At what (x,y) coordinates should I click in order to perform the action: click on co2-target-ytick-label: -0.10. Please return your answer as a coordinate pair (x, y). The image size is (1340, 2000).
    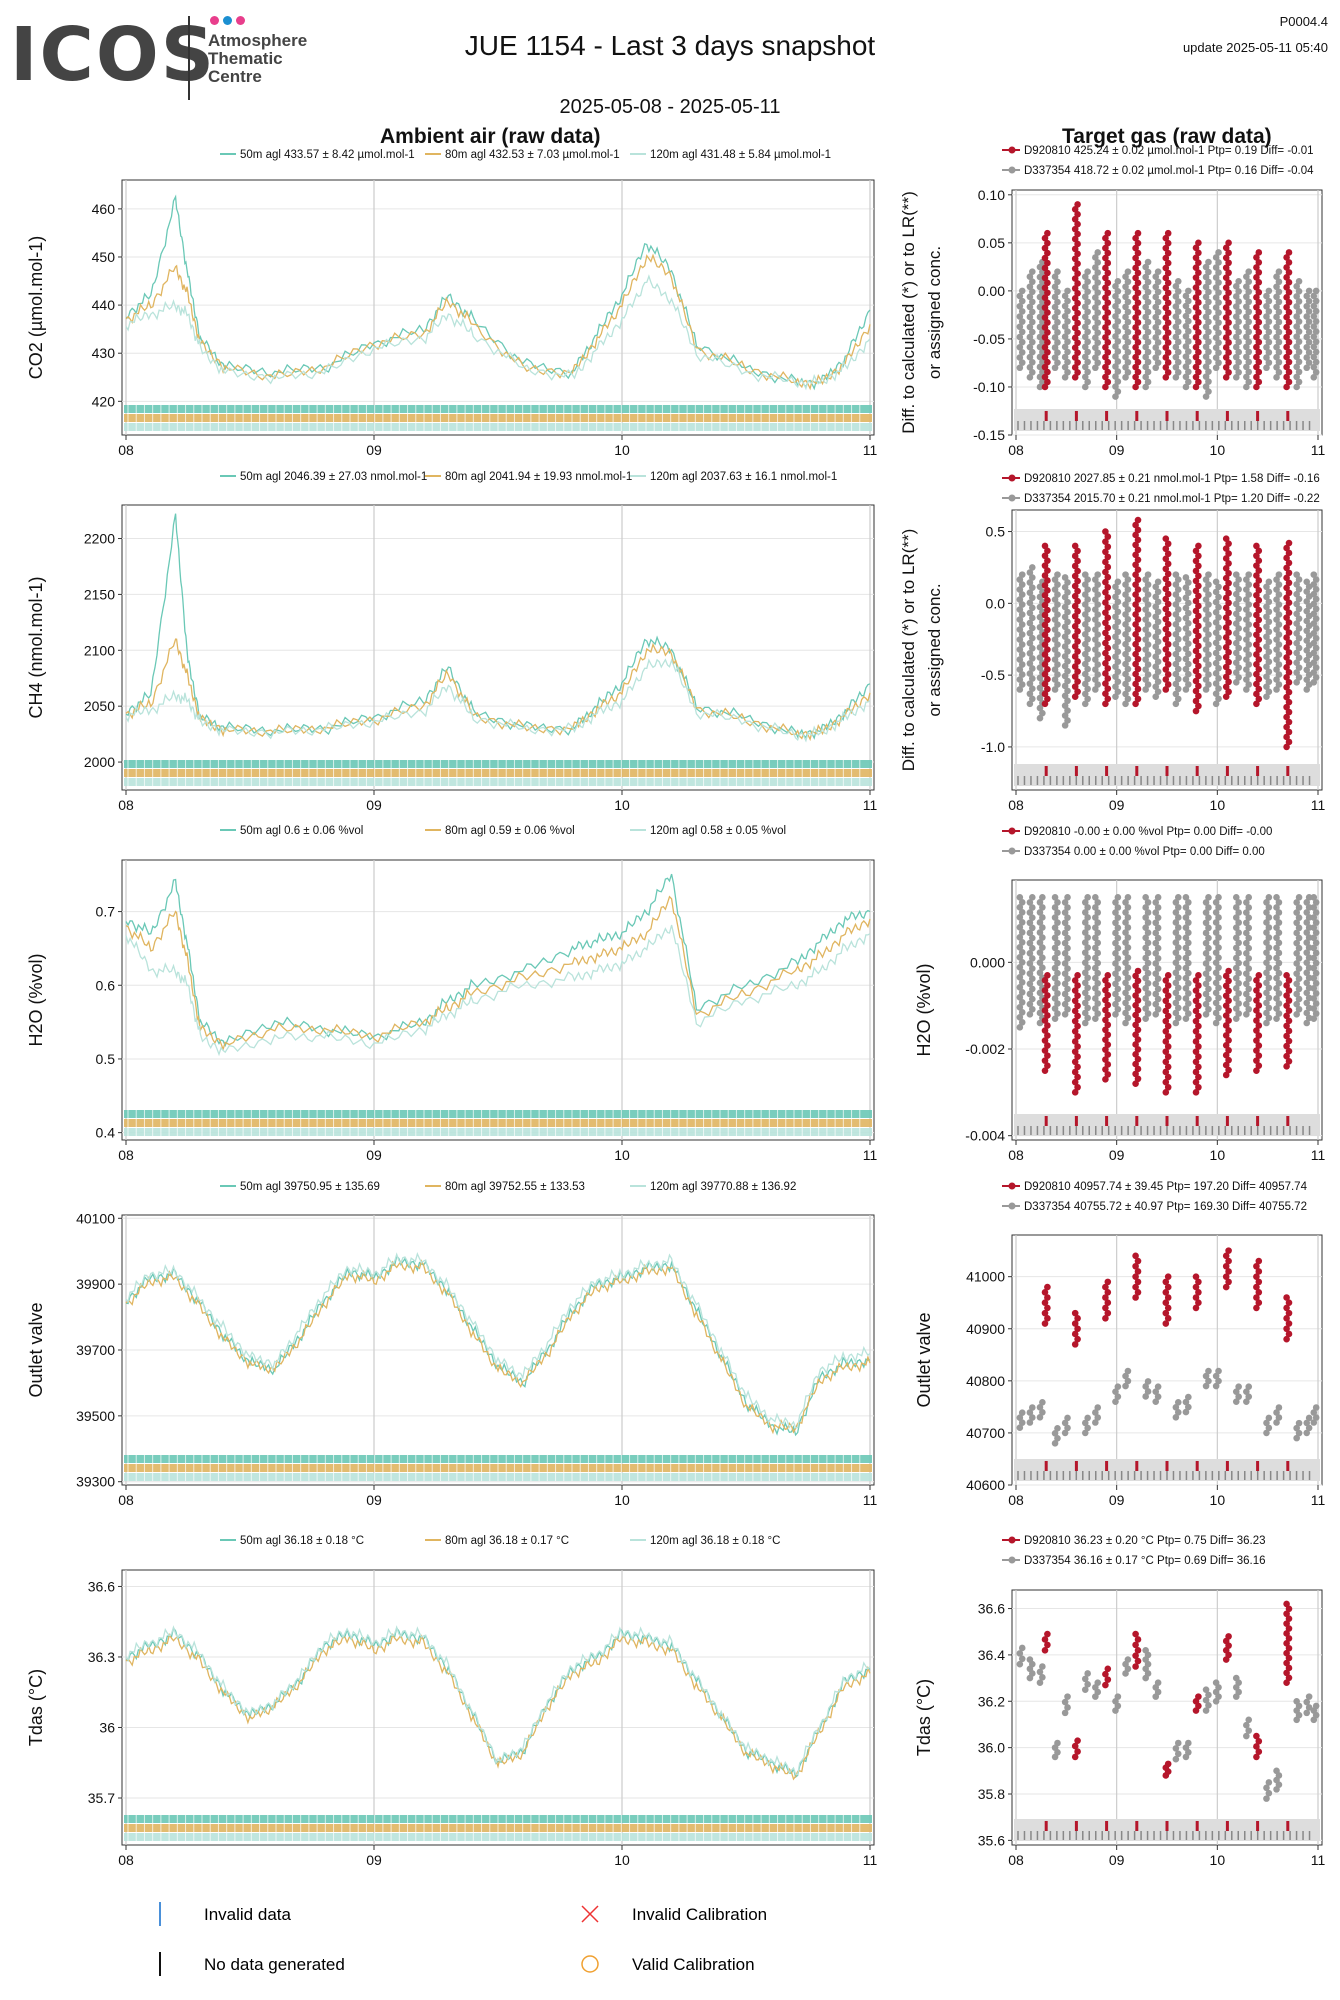
    Looking at the image, I should click on (989, 387).